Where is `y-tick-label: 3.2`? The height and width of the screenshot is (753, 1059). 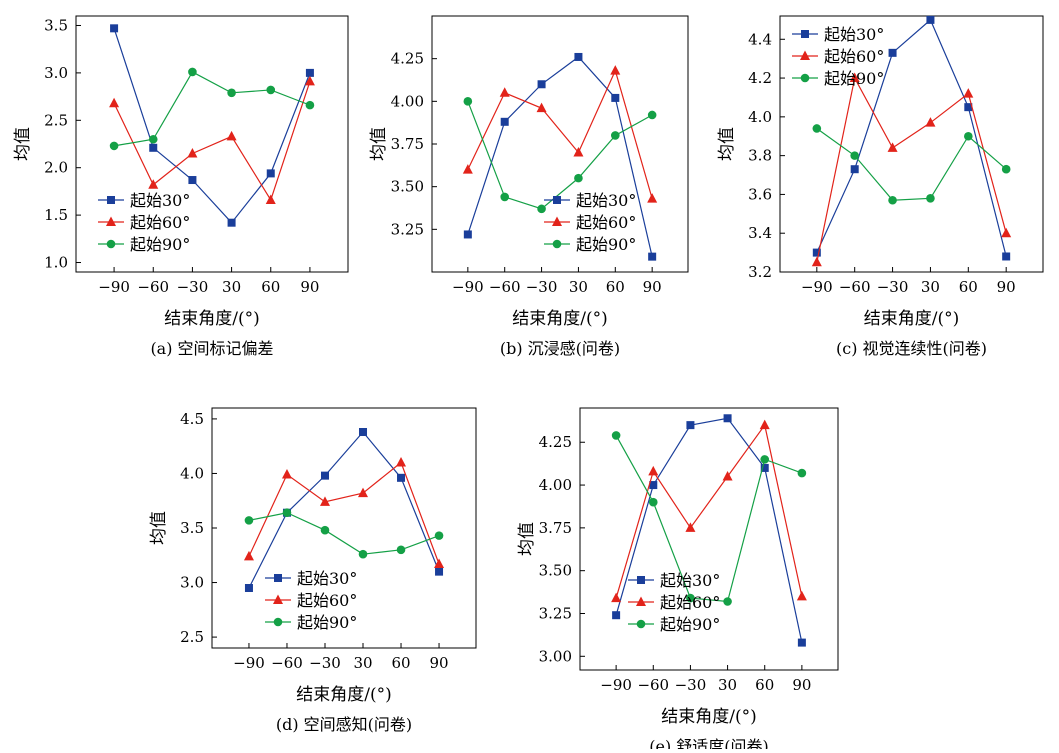 y-tick-label: 3.2 is located at coordinates (760, 272).